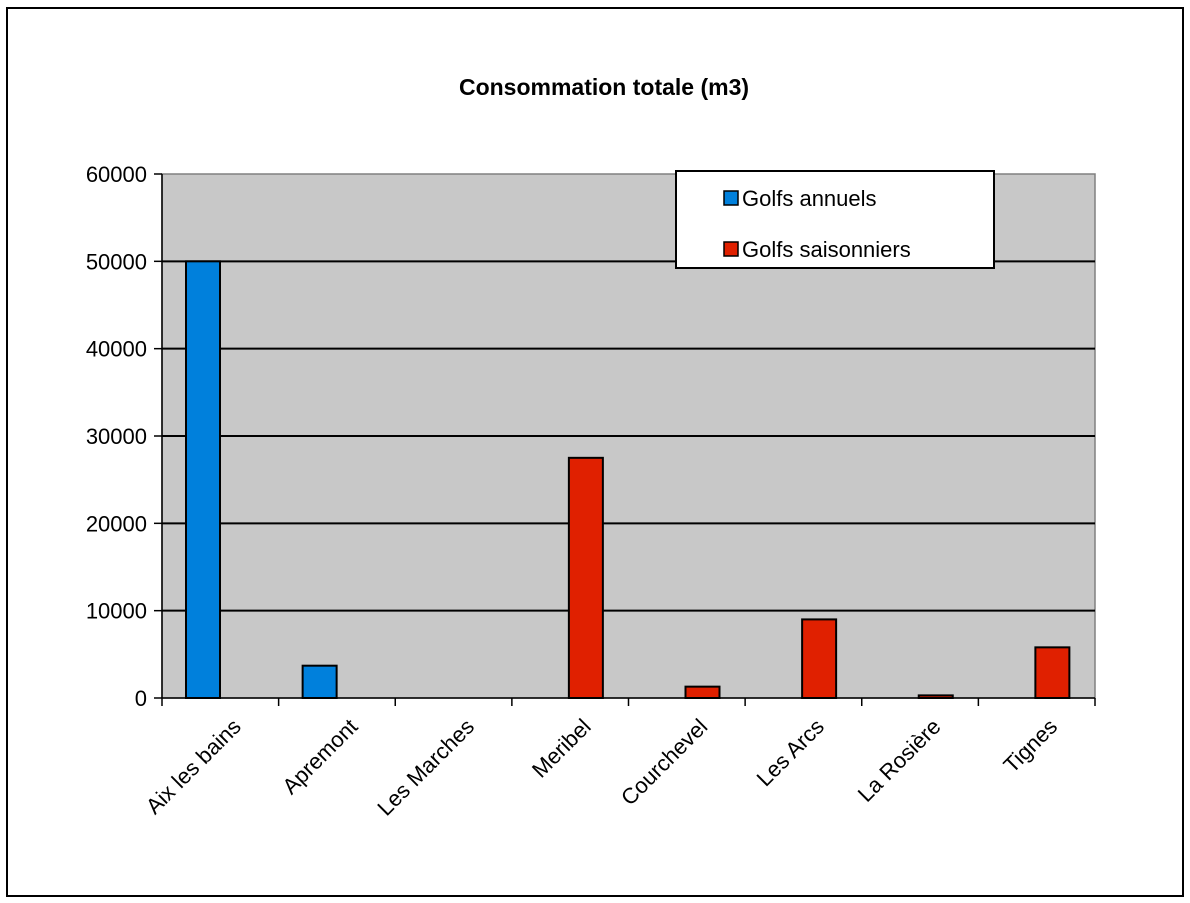 This screenshot has height=903, width=1190. What do you see at coordinates (116, 611) in the screenshot?
I see `y-tick-label: 10000` at bounding box center [116, 611].